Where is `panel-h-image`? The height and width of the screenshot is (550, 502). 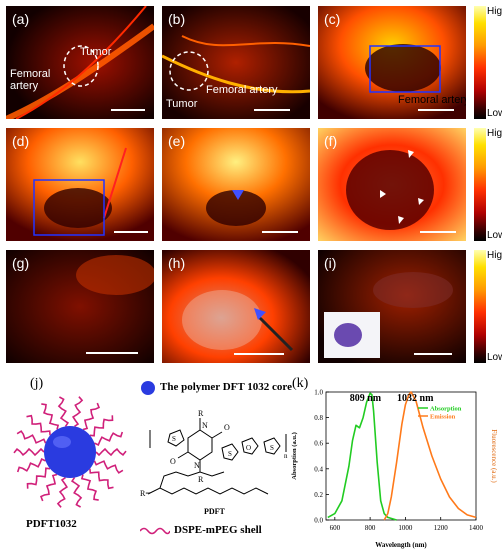
panel-h-image is located at coordinates (236, 306).